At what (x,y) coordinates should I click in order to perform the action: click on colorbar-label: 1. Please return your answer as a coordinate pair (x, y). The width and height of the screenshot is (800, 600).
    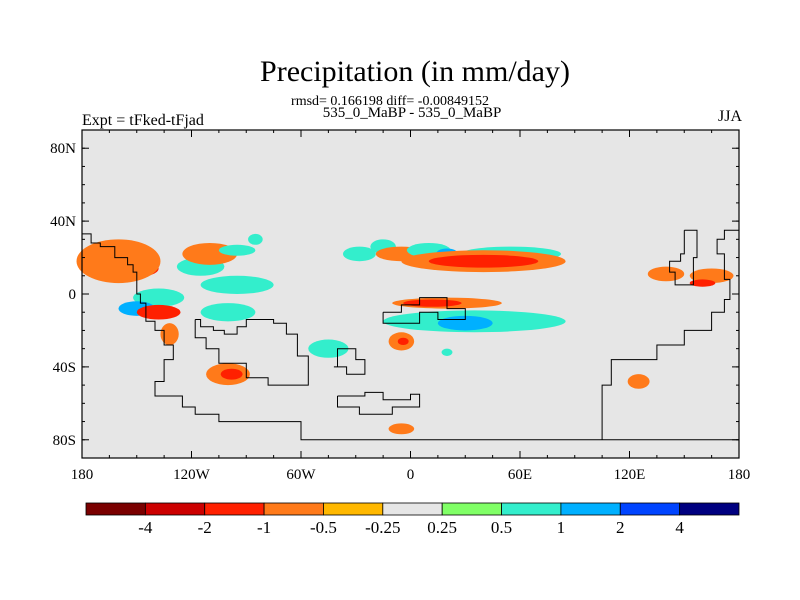
    Looking at the image, I should click on (561, 527).